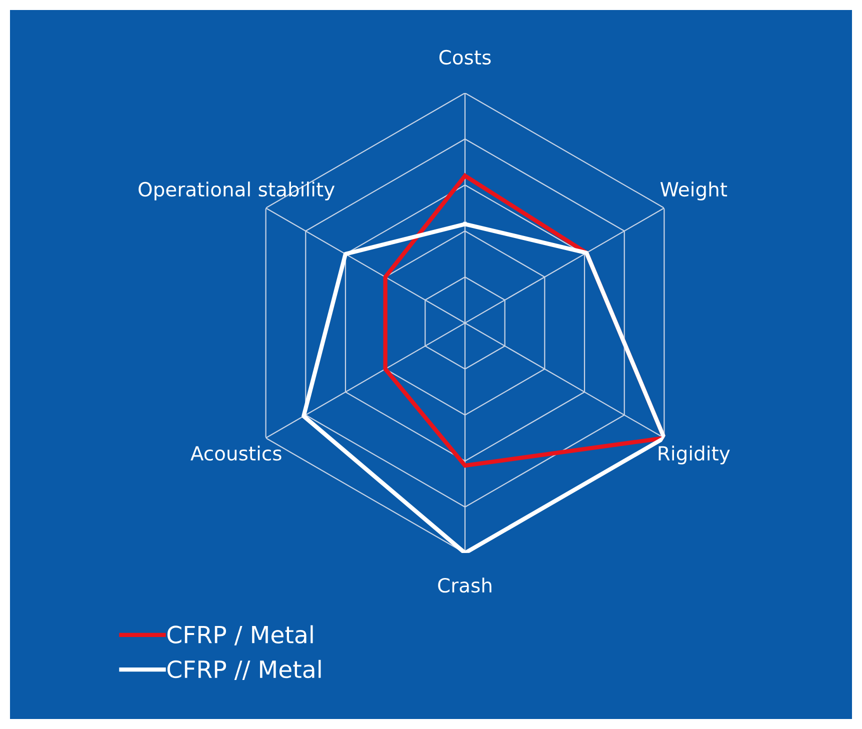  What do you see at coordinates (465, 585) in the screenshot?
I see `spoke-label: Crash` at bounding box center [465, 585].